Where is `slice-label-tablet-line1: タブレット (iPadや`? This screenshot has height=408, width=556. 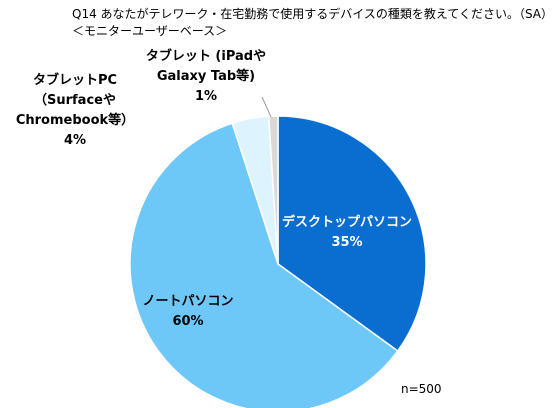 slice-label-tablet-line1: タブレット (iPadや is located at coordinates (206, 56).